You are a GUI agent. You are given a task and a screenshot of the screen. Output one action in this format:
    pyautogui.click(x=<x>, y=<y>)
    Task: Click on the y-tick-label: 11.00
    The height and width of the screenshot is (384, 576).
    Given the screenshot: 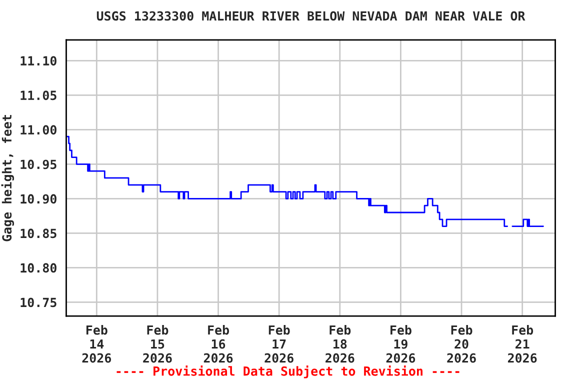 What is the action you would take?
    pyautogui.click(x=38, y=130)
    